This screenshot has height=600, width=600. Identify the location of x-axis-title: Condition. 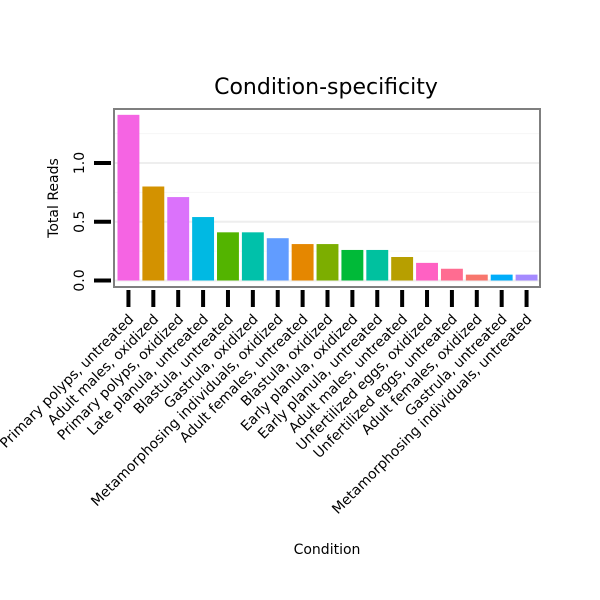
(327, 550).